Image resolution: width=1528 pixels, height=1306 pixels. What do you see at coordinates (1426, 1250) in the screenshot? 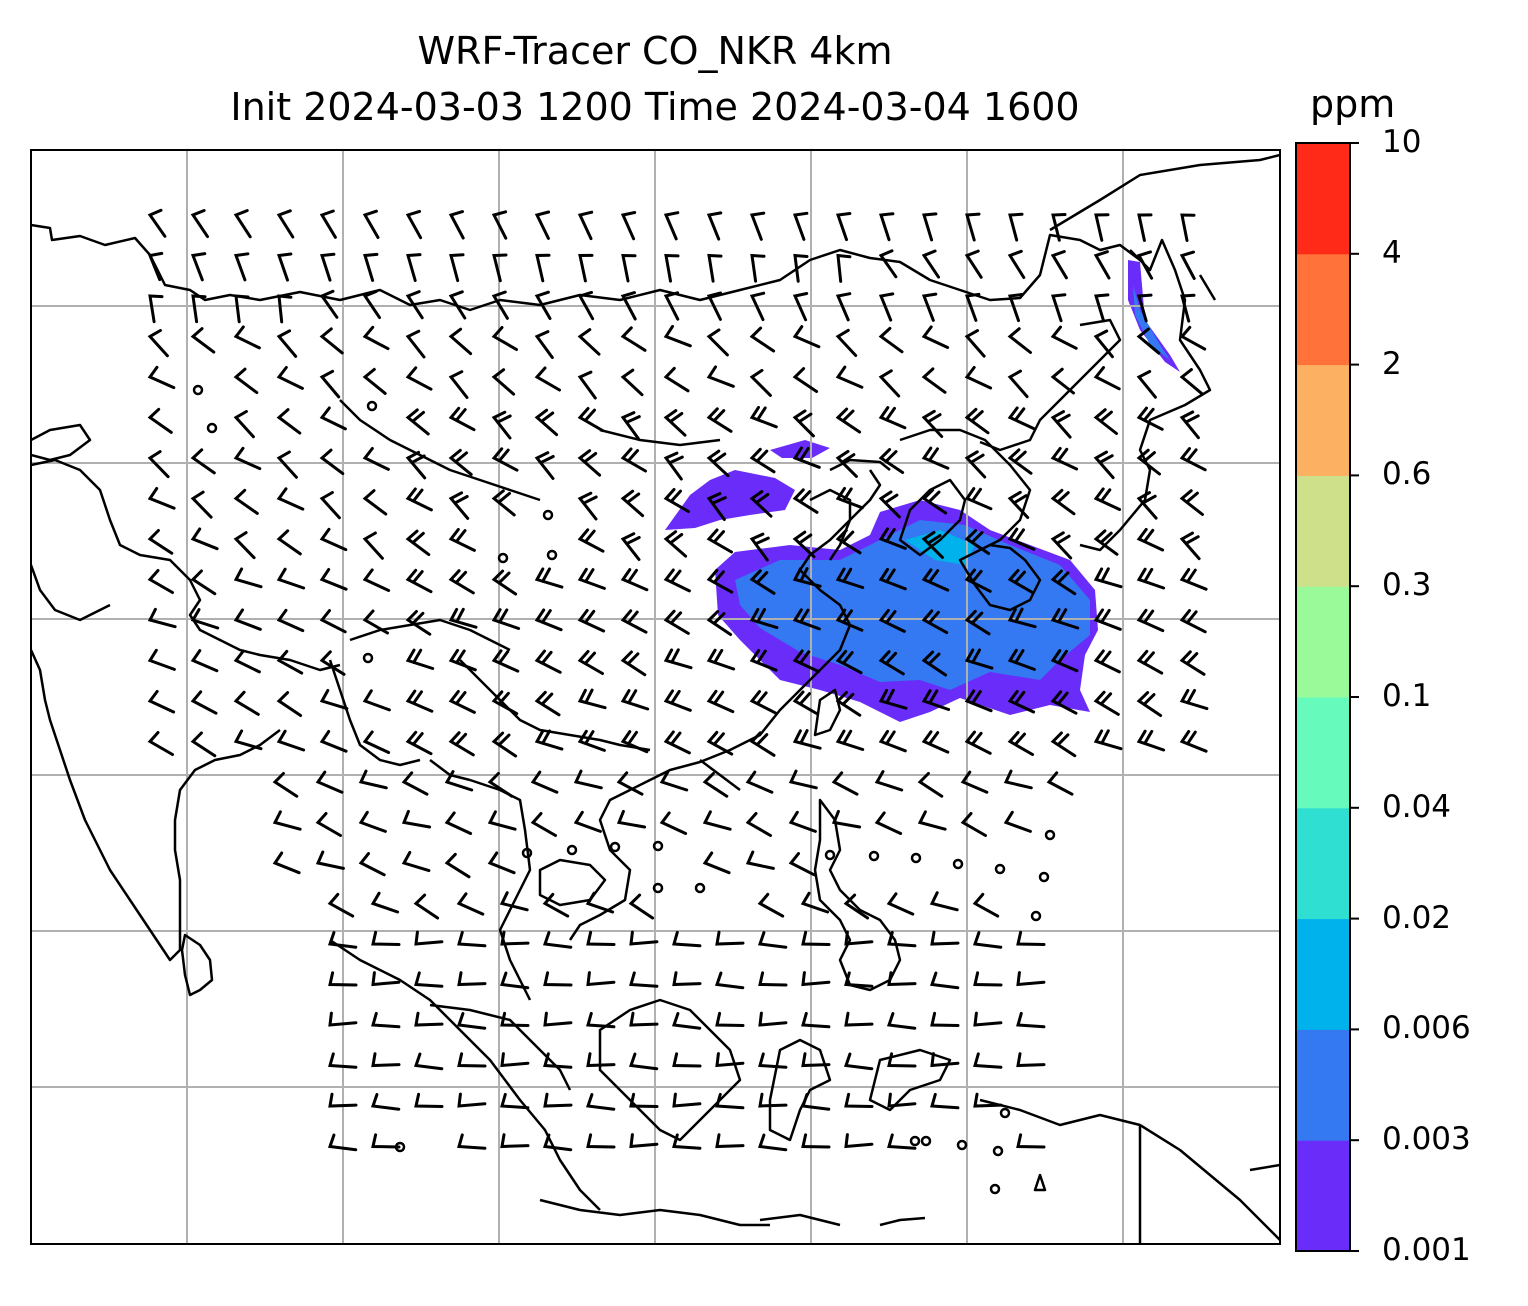
I see `colorbar-tick-label: 0.001` at bounding box center [1426, 1250].